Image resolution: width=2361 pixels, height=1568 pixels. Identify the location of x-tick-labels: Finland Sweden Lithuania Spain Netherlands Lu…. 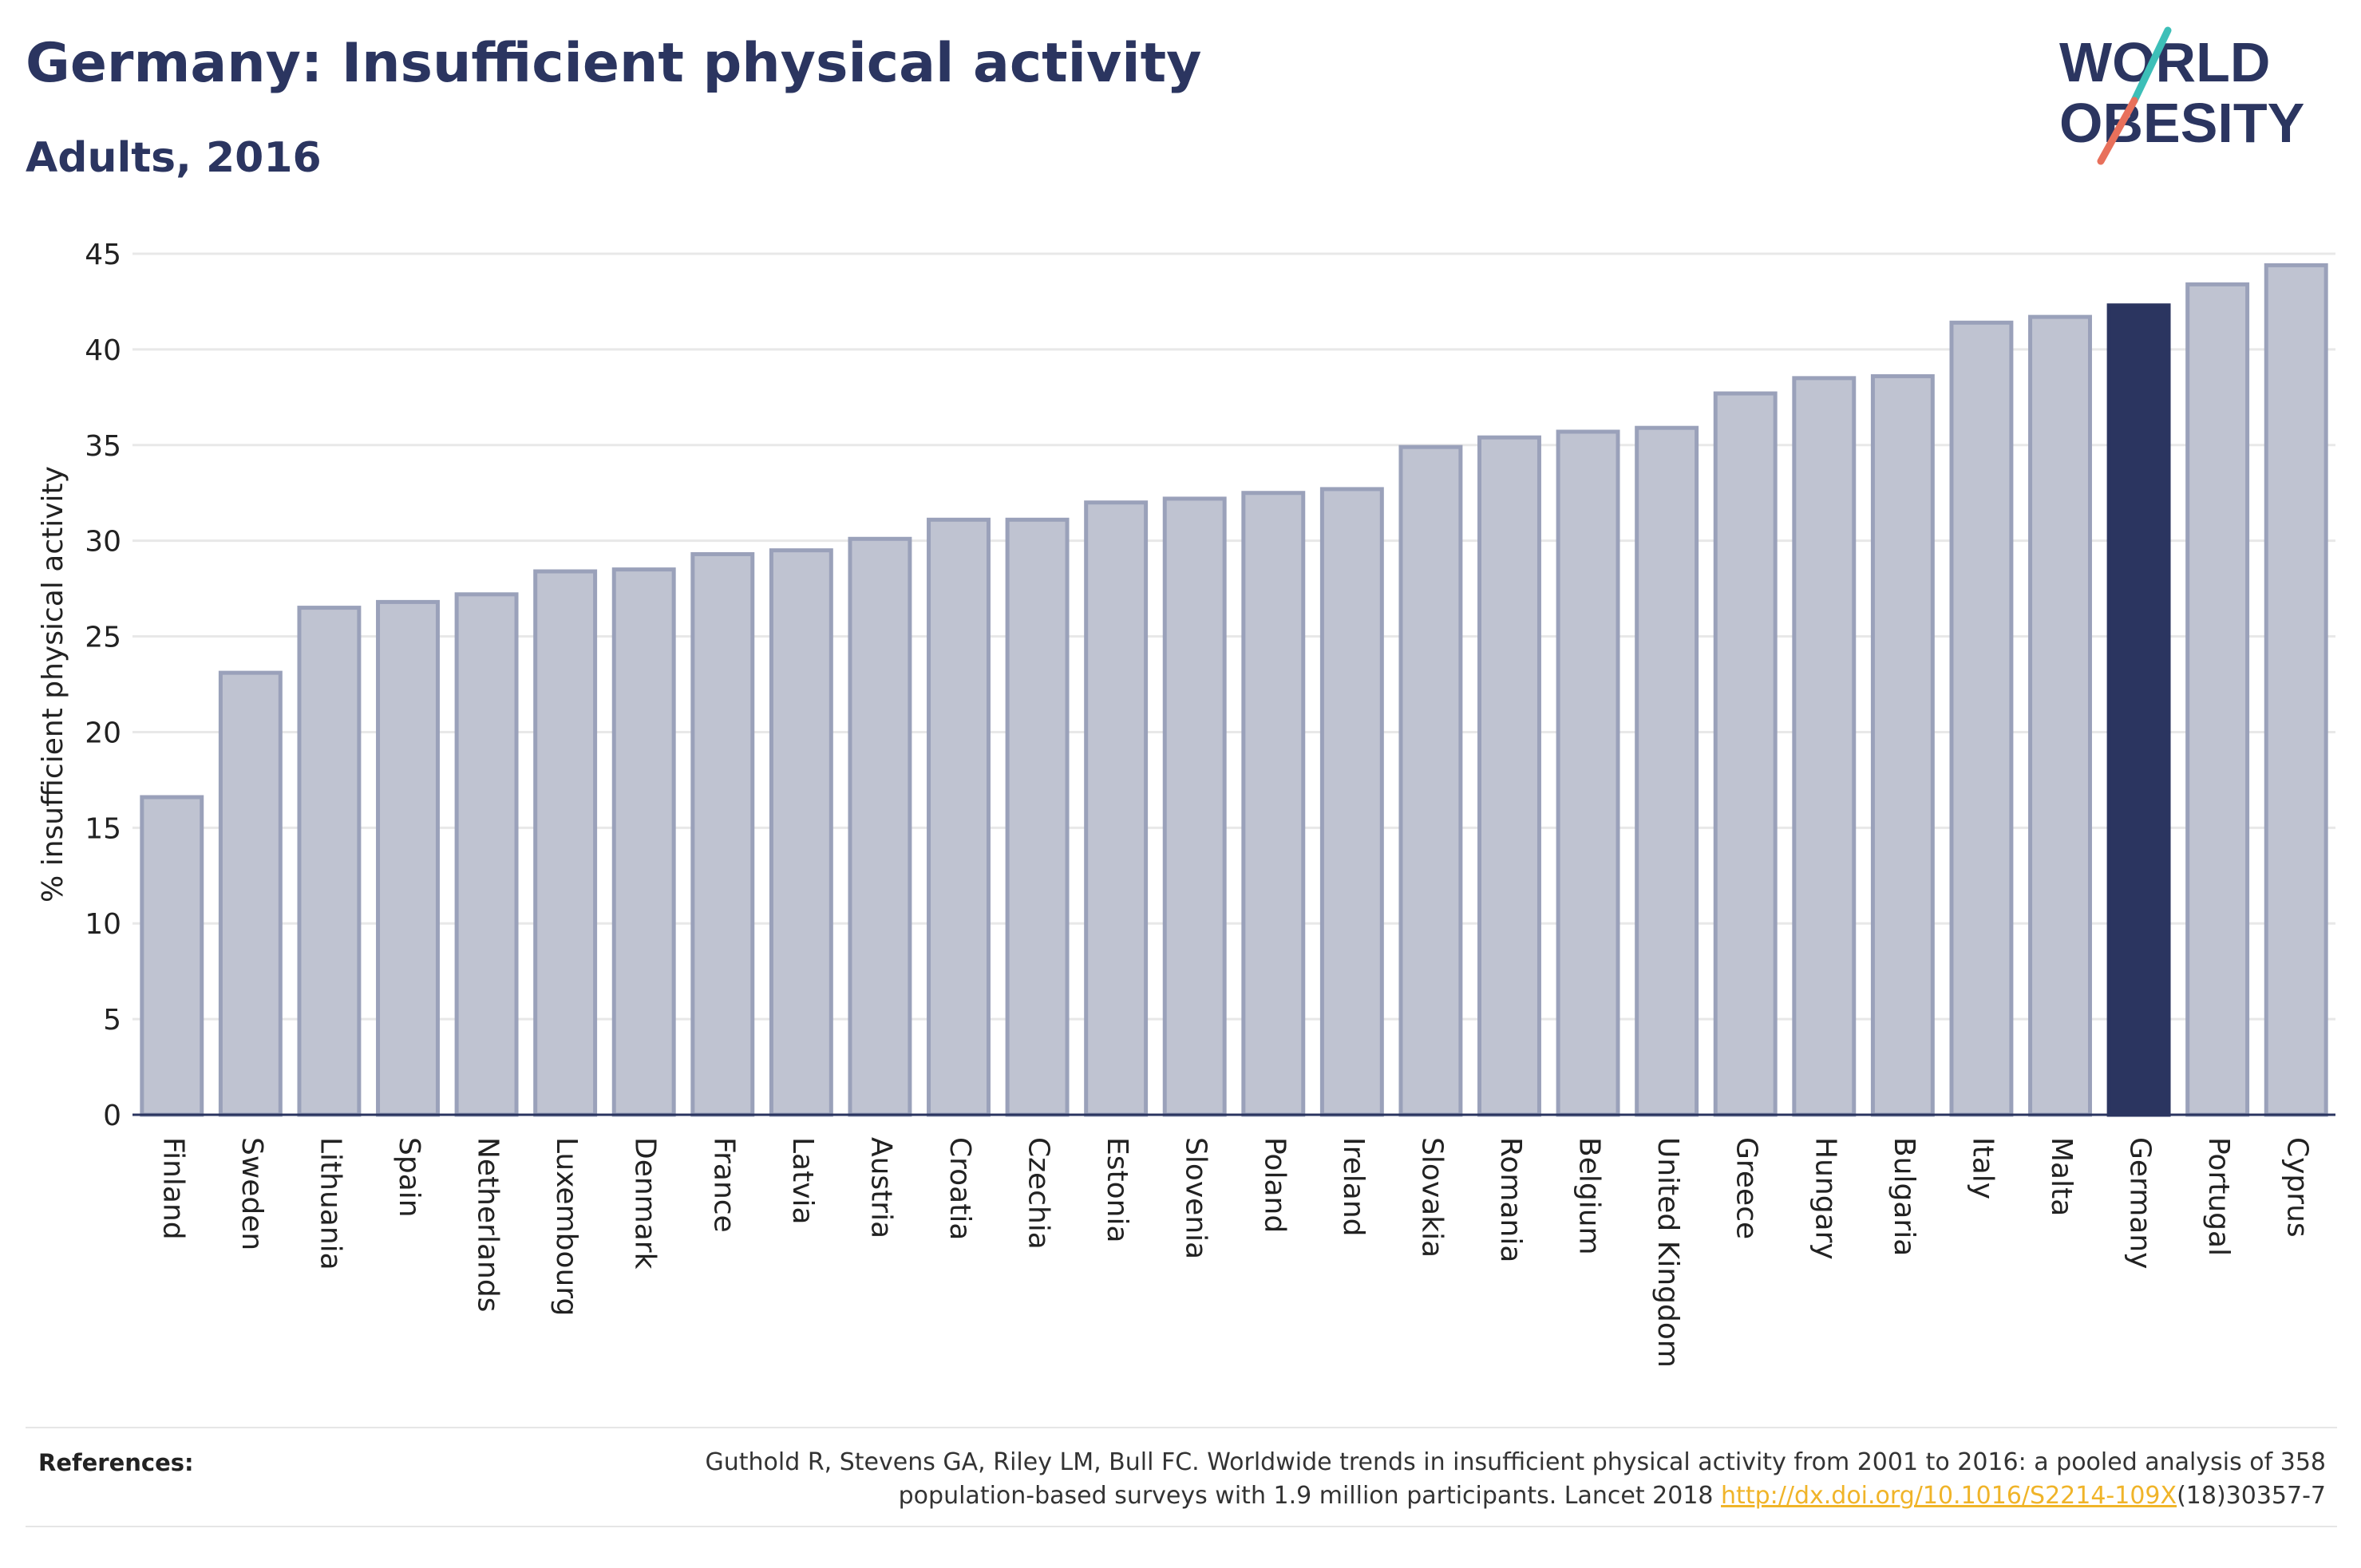
(1234, 1252).